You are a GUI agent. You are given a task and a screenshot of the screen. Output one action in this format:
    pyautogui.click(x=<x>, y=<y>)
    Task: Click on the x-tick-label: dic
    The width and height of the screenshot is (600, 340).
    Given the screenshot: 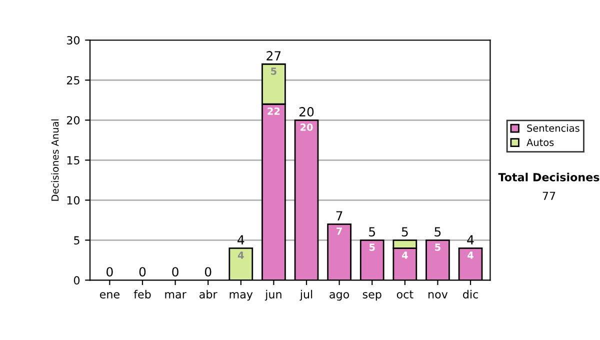 What is the action you would take?
    pyautogui.click(x=470, y=294)
    